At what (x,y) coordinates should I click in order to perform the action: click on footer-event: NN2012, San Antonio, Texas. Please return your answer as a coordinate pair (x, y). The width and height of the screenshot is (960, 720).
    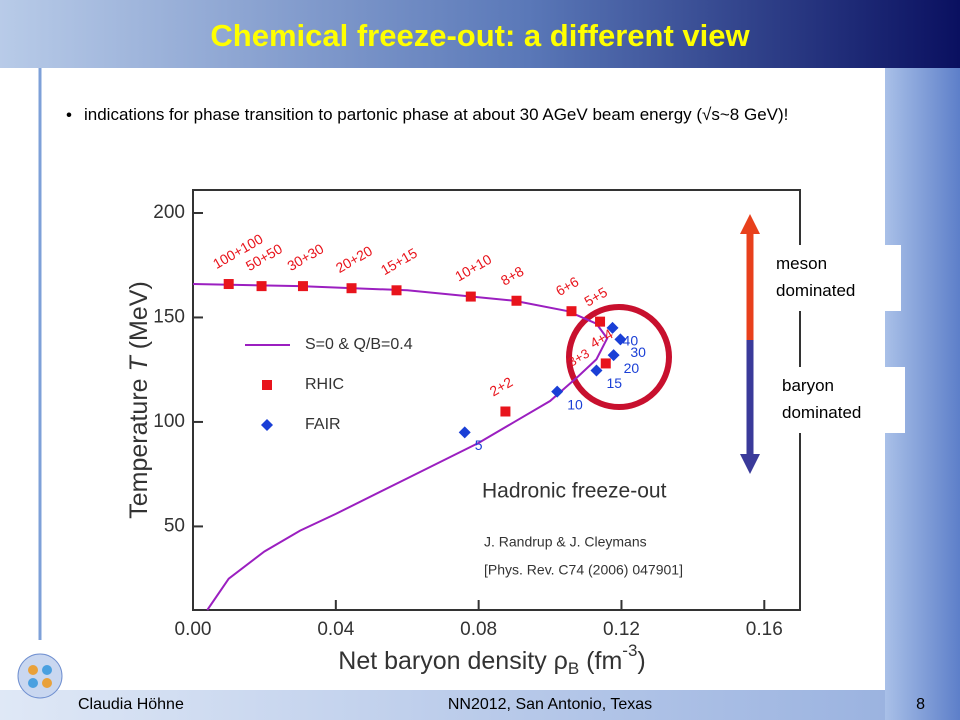
    Looking at the image, I should click on (550, 704).